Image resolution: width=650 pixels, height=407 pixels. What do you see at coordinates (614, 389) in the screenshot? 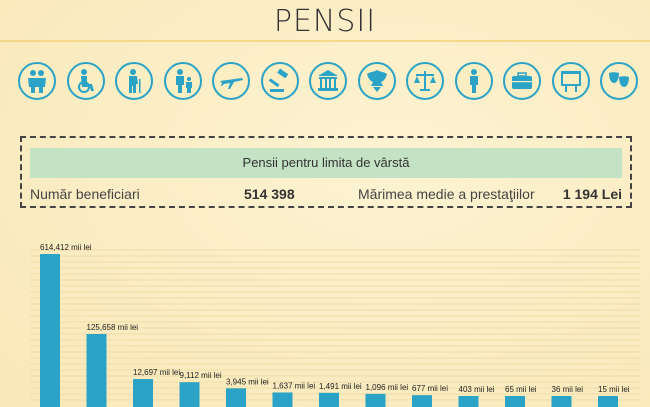
I see `bar-label-12: 15 mii lei` at bounding box center [614, 389].